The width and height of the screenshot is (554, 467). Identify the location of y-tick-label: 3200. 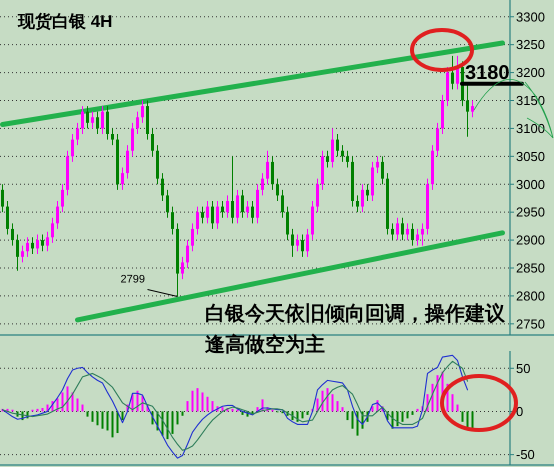
(530, 72).